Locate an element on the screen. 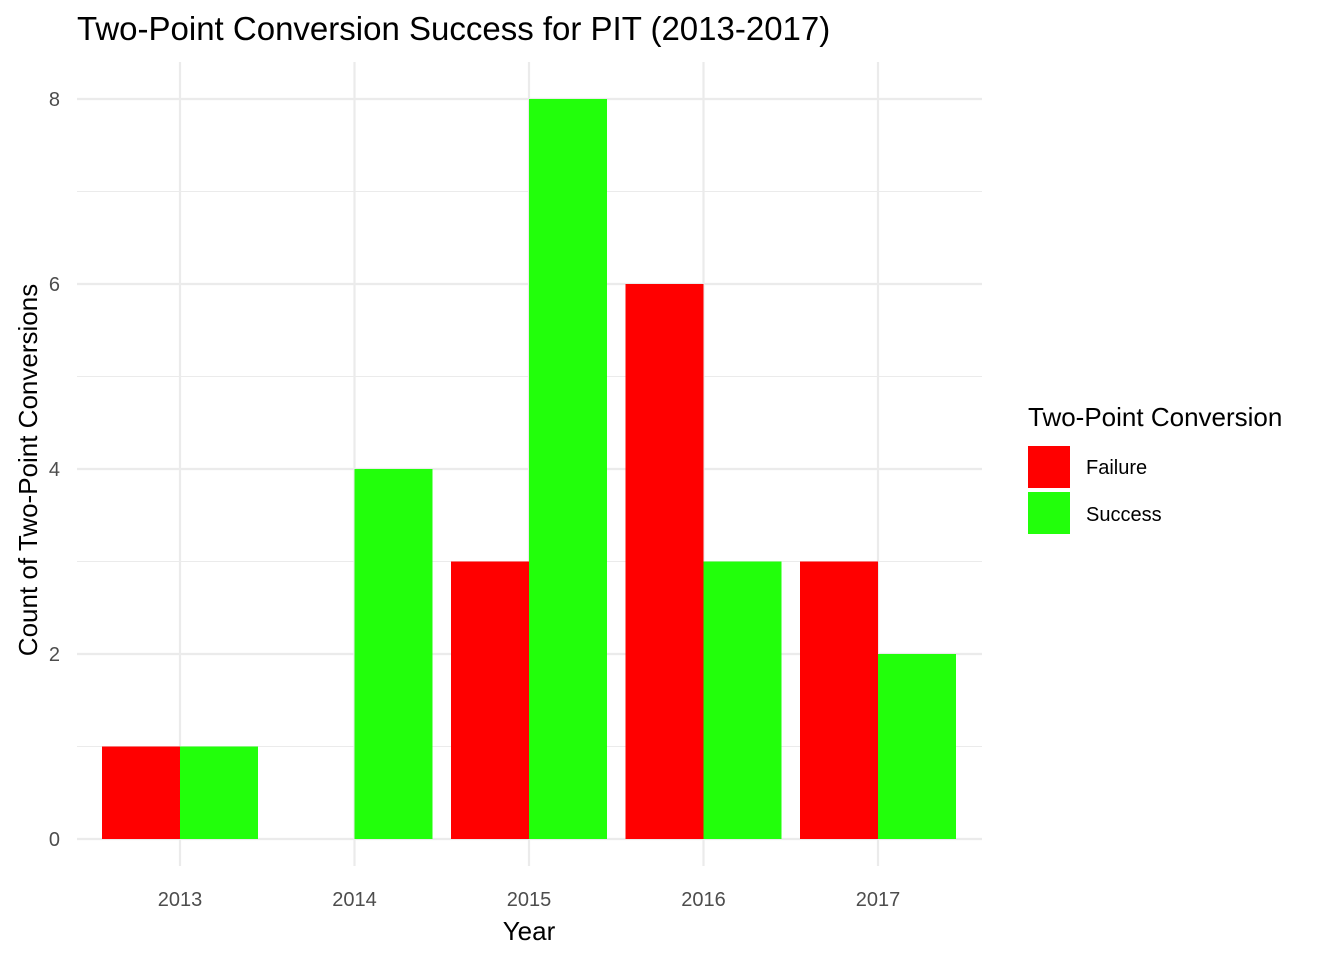  x-tick-label: 2015 is located at coordinates (529, 900).